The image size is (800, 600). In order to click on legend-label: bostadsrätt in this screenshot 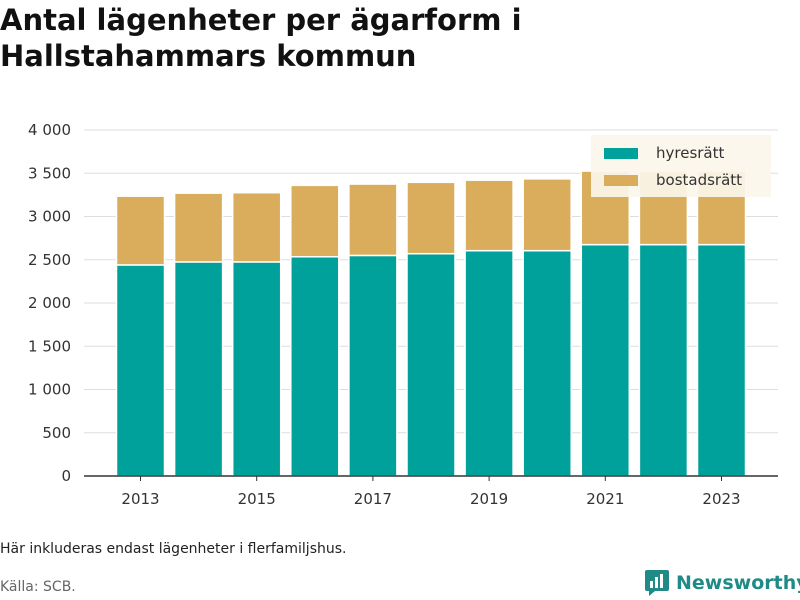, I will do `click(699, 180)`.